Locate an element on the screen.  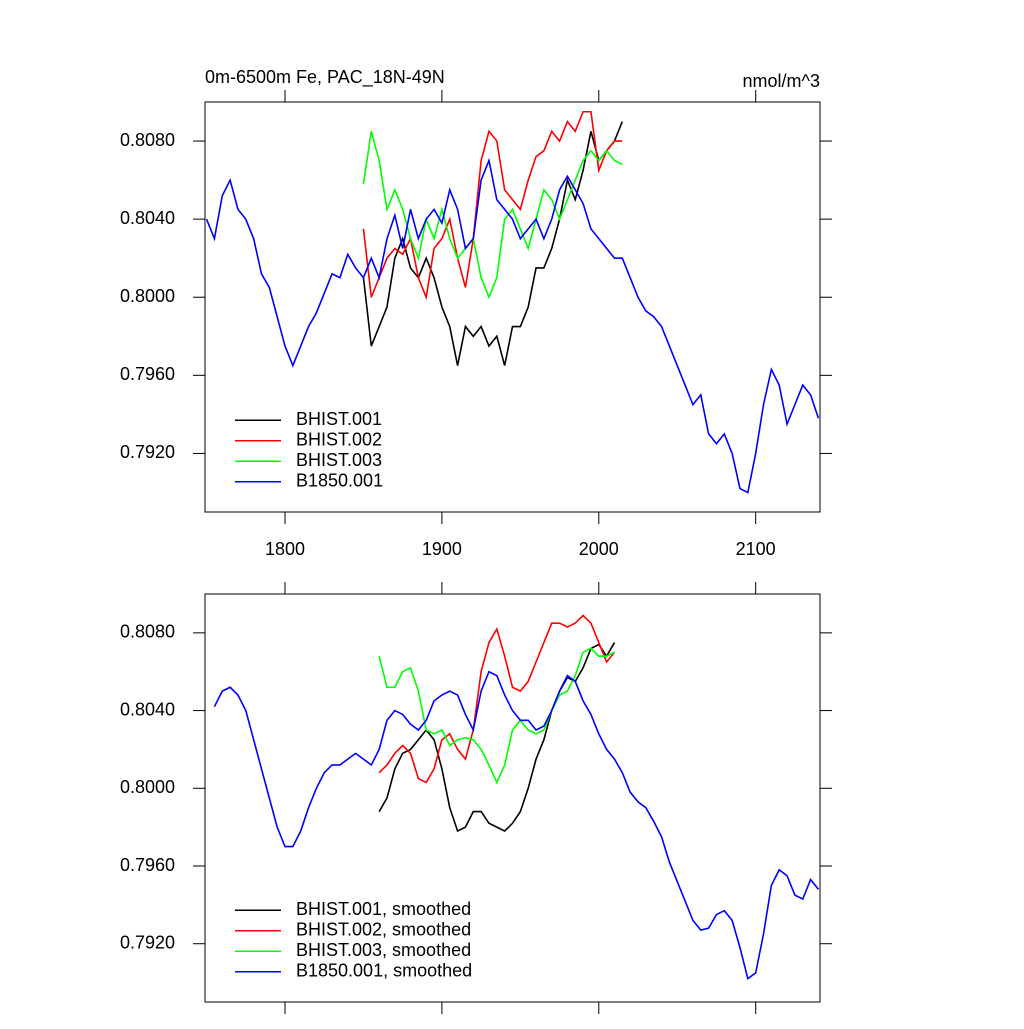
x-tick-label: 1800 is located at coordinates (285, 549).